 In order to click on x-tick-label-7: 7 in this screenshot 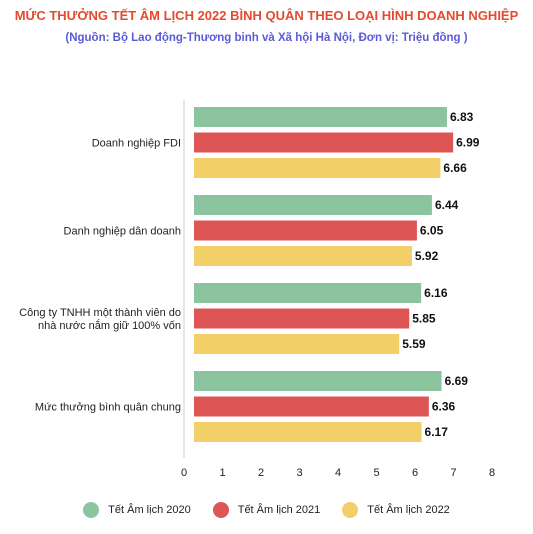, I will do `click(453, 473)`.